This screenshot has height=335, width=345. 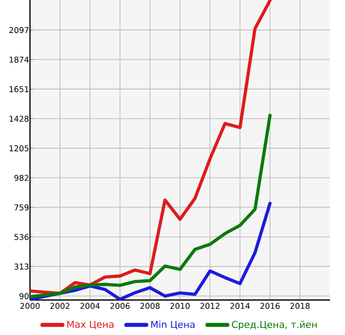 What do you see at coordinates (180, 305) in the screenshot?
I see `x-tick-label: 2010` at bounding box center [180, 305].